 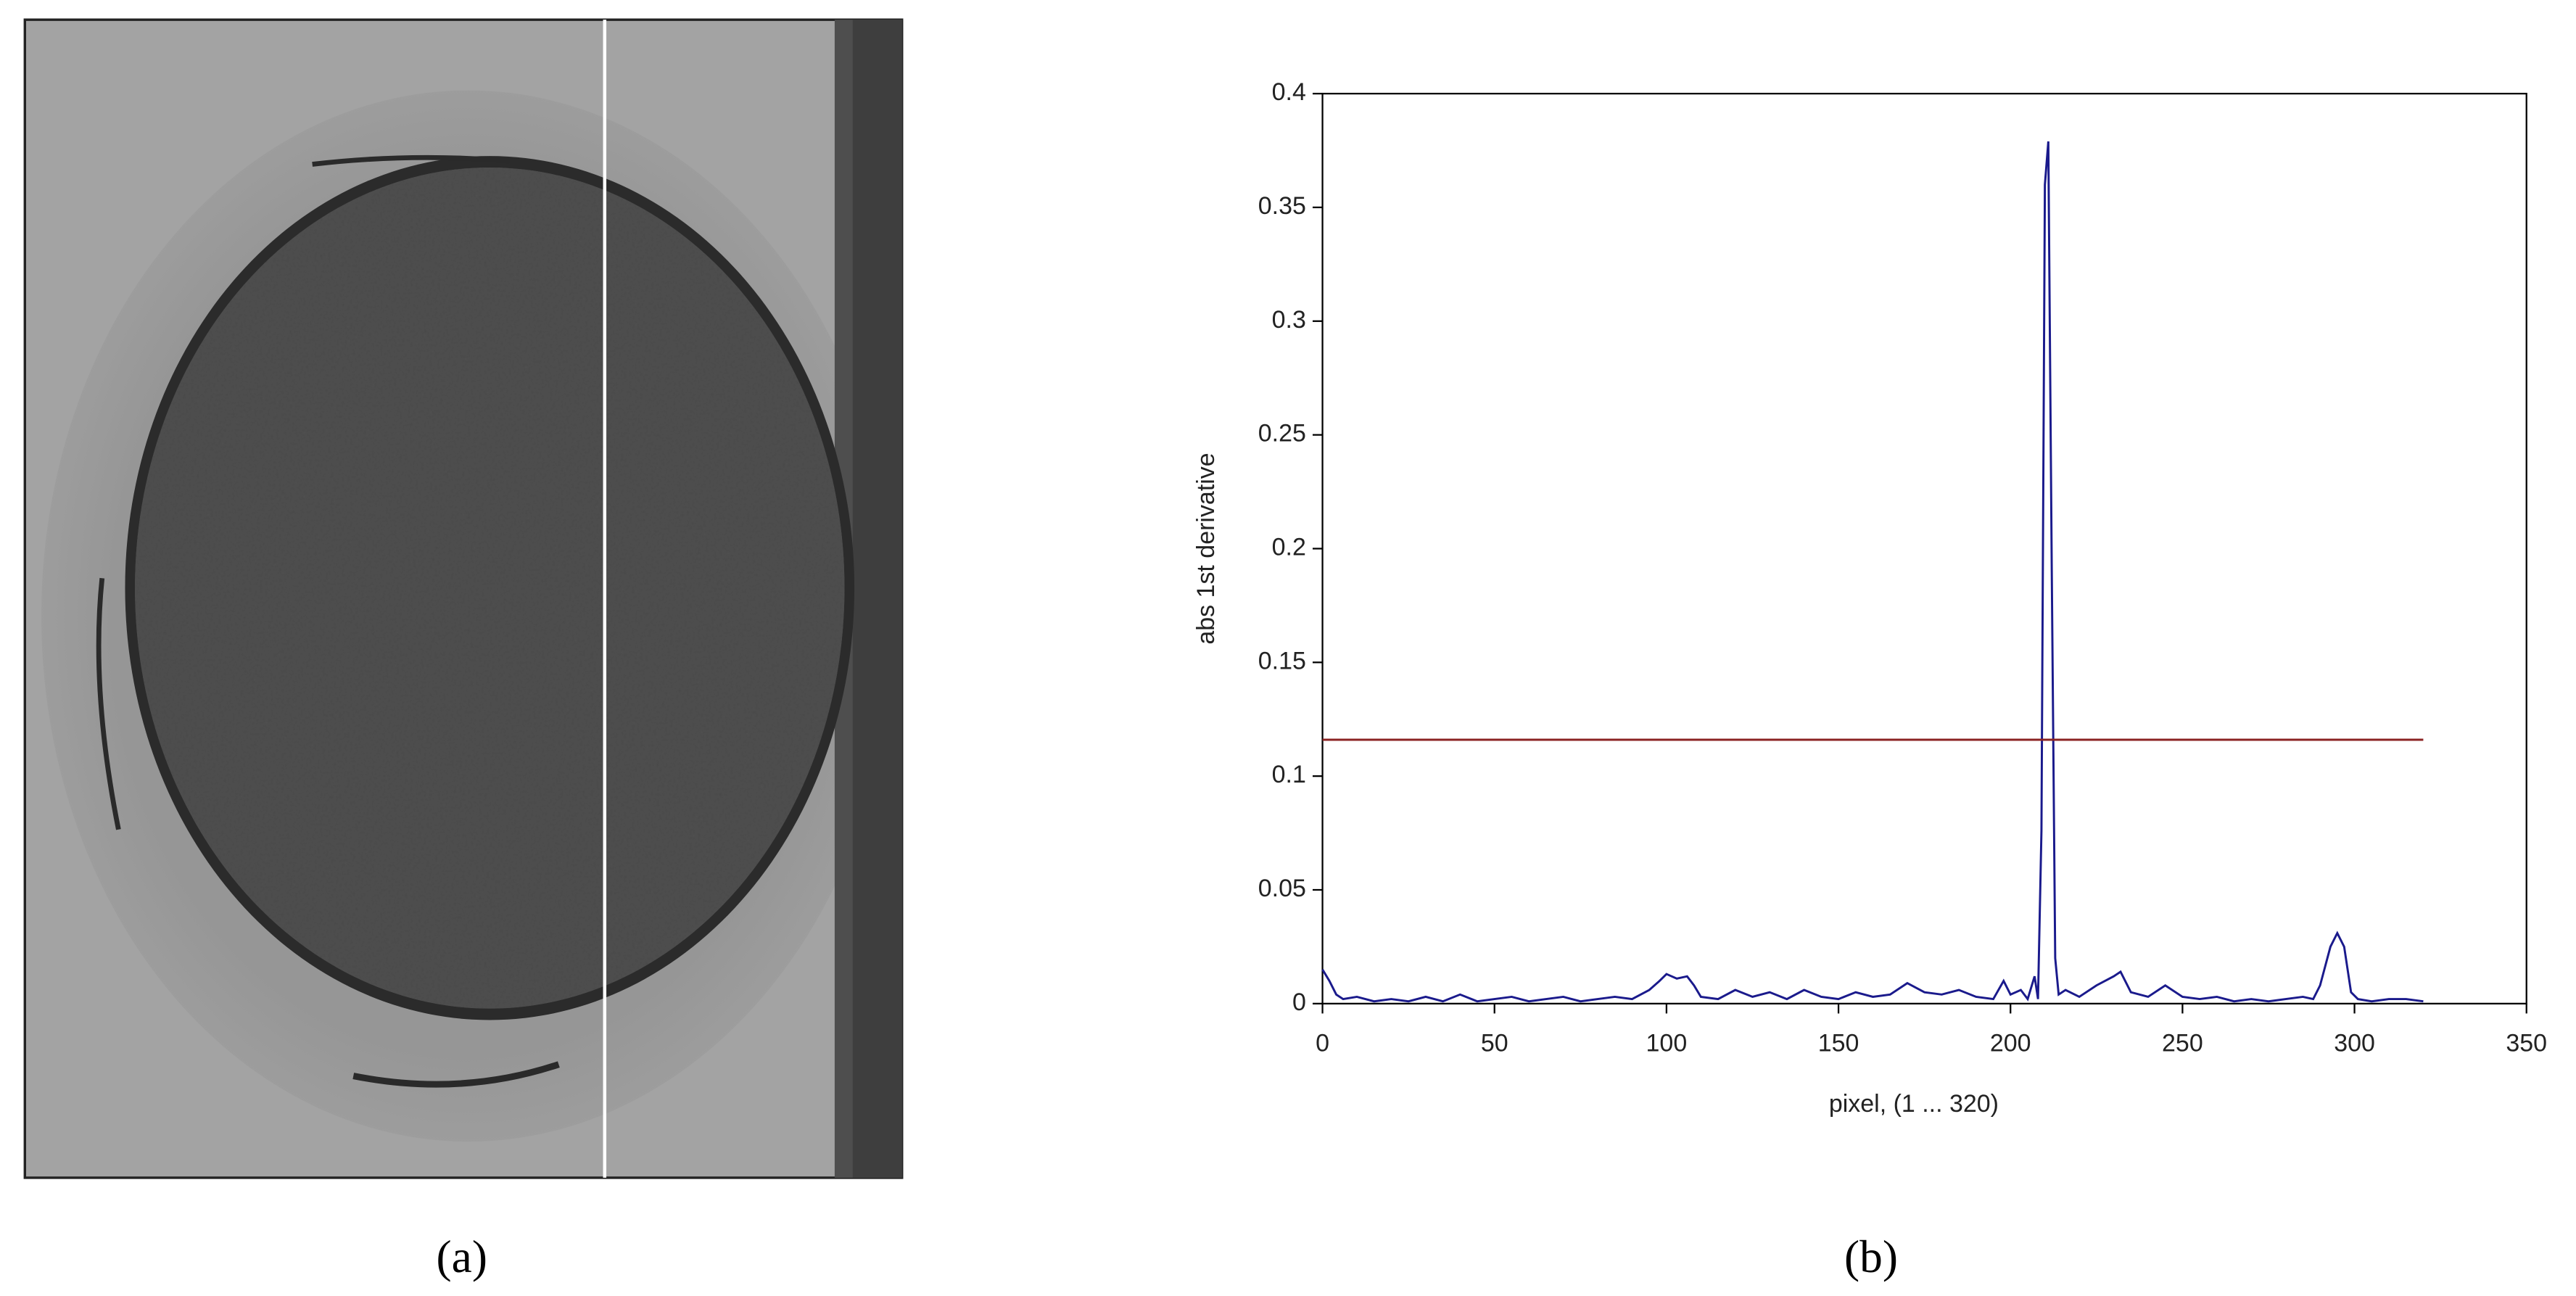 I want to click on y-tick-label: 0.25, so click(x=1282, y=433).